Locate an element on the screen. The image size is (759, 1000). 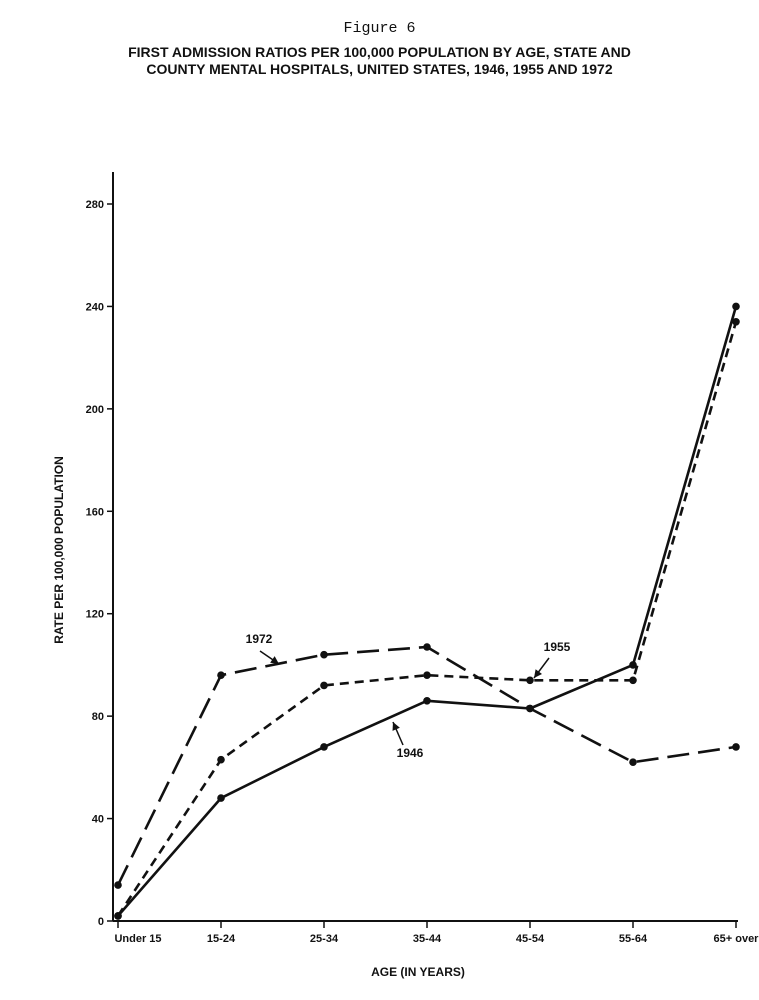
annotation-layer: 1946 1955 1972 is located at coordinates (408, 696).